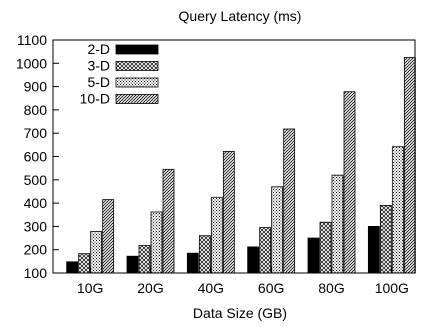 Image resolution: width=427 pixels, height=327 pixels. What do you see at coordinates (228, 212) in the screenshot?
I see `bar-10-D-40G` at bounding box center [228, 212].